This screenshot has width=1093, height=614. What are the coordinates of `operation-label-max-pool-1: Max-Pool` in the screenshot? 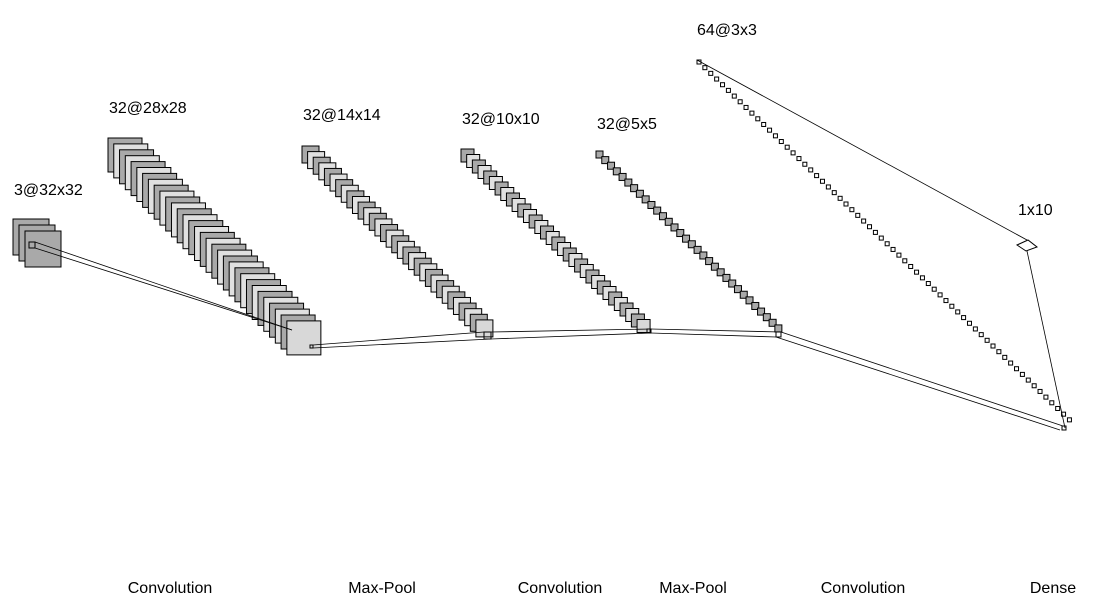 It's located at (382, 588).